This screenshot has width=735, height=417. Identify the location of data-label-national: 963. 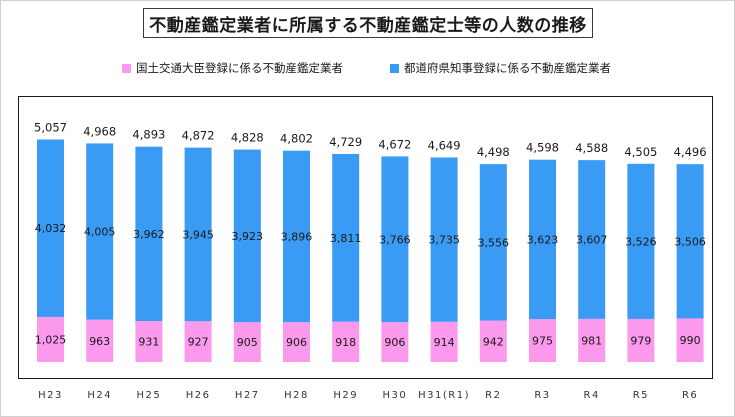
(99, 341).